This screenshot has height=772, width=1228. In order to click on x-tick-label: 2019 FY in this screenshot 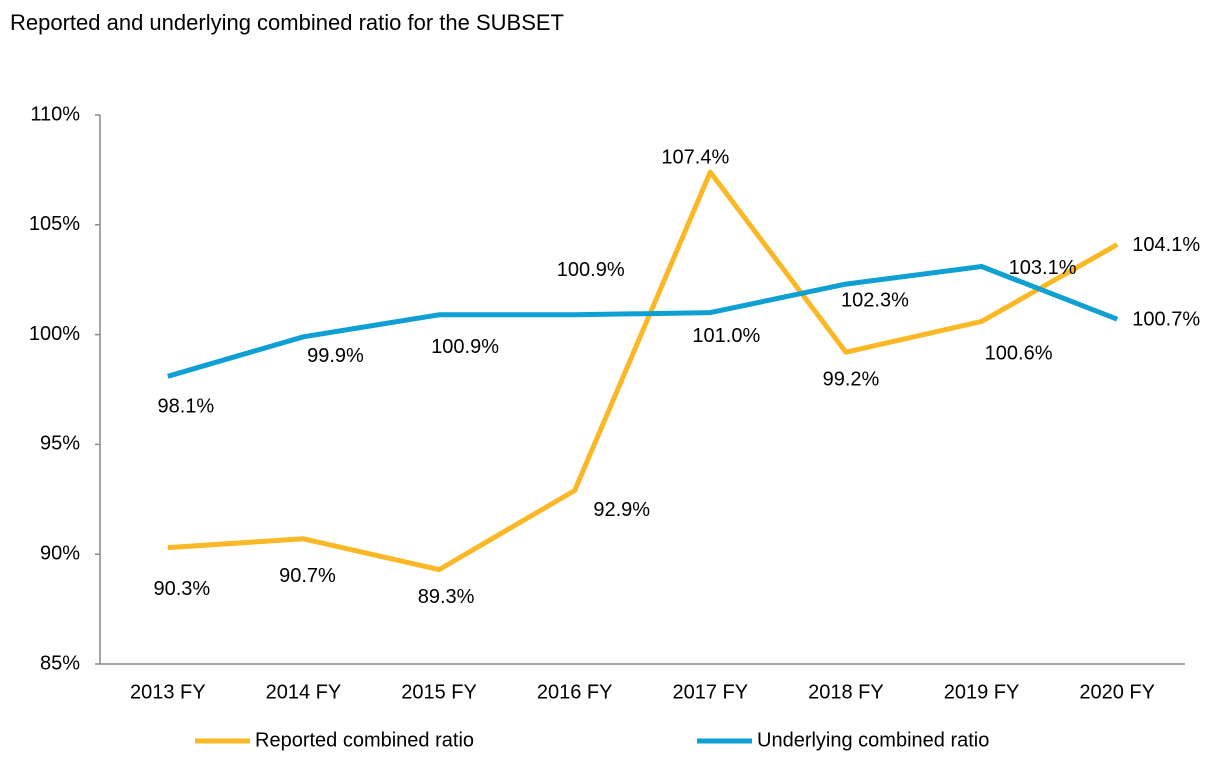, I will do `click(982, 692)`.